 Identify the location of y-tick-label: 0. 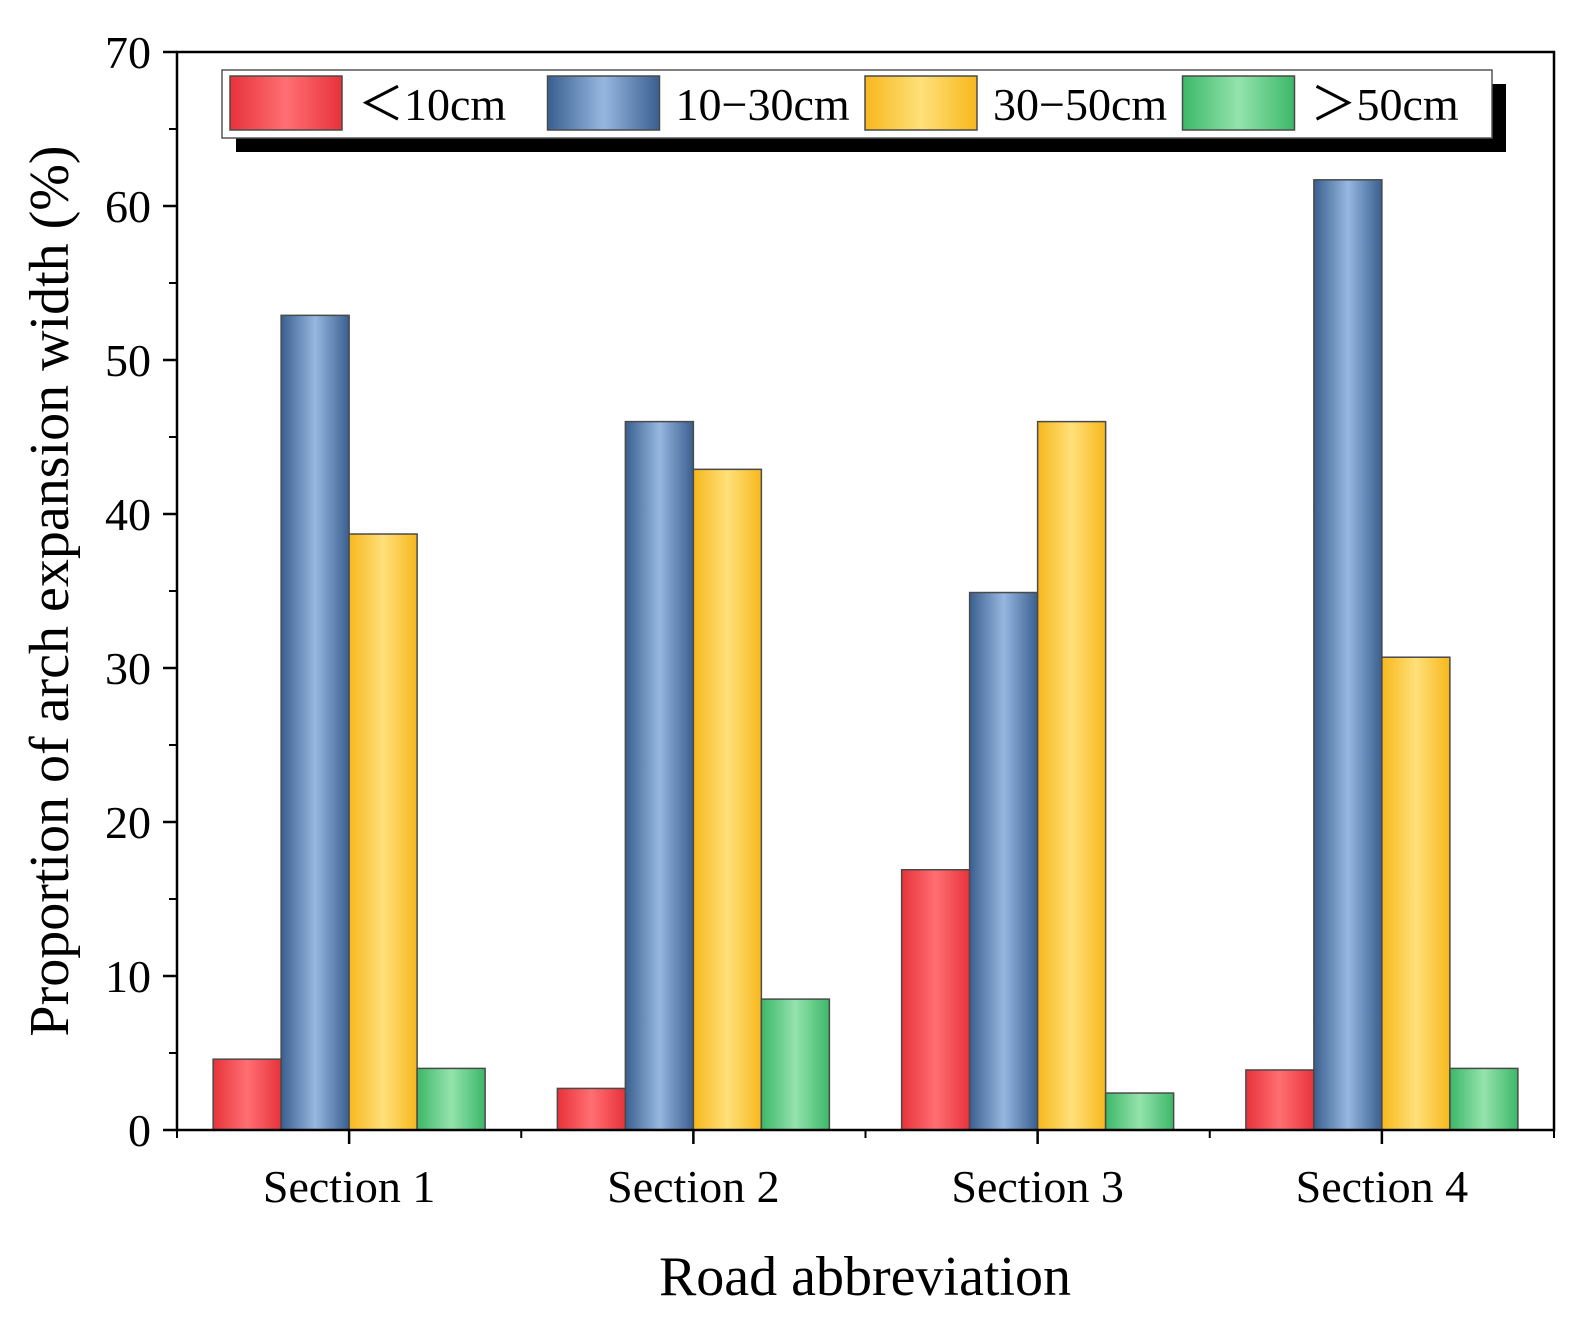
(139, 1130).